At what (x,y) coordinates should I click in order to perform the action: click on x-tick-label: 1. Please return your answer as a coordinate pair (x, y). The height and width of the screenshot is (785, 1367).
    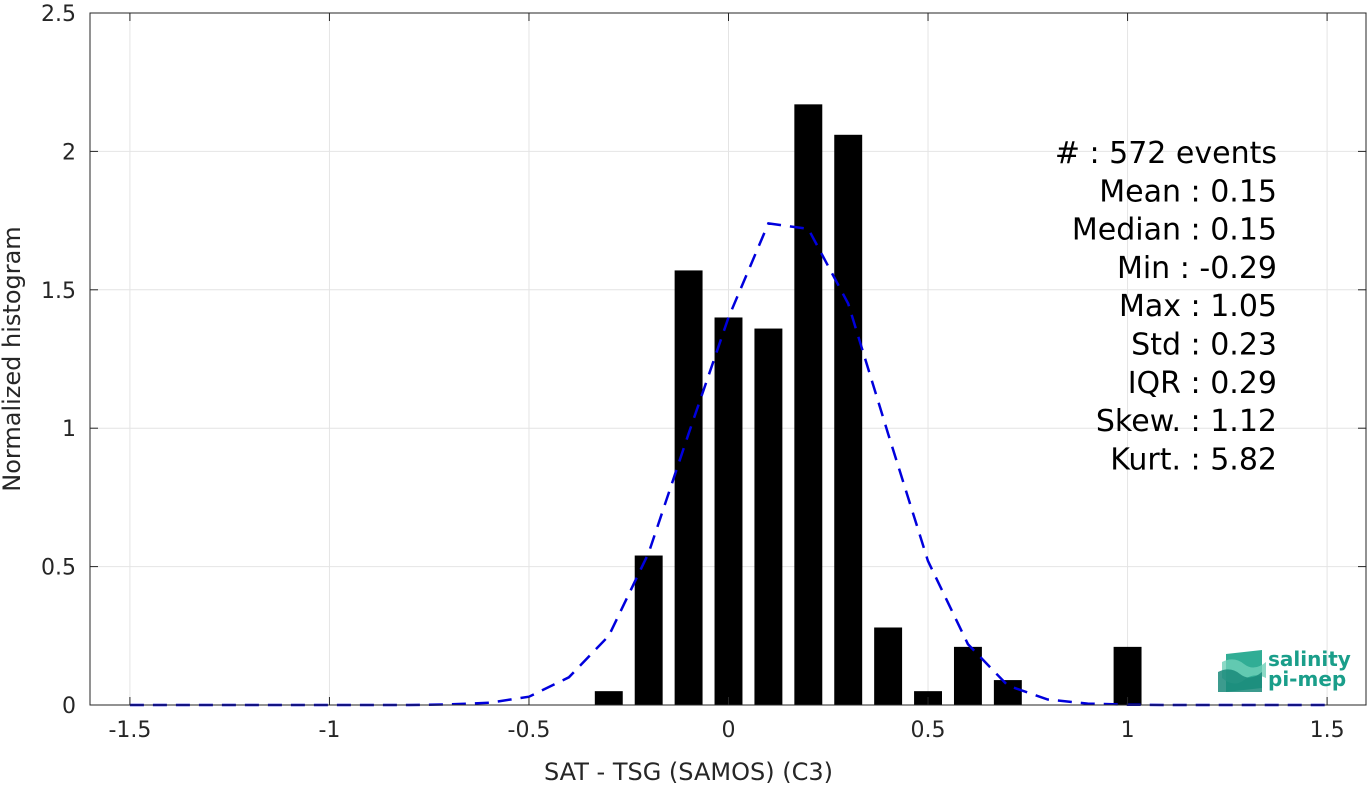
    Looking at the image, I should click on (1128, 730).